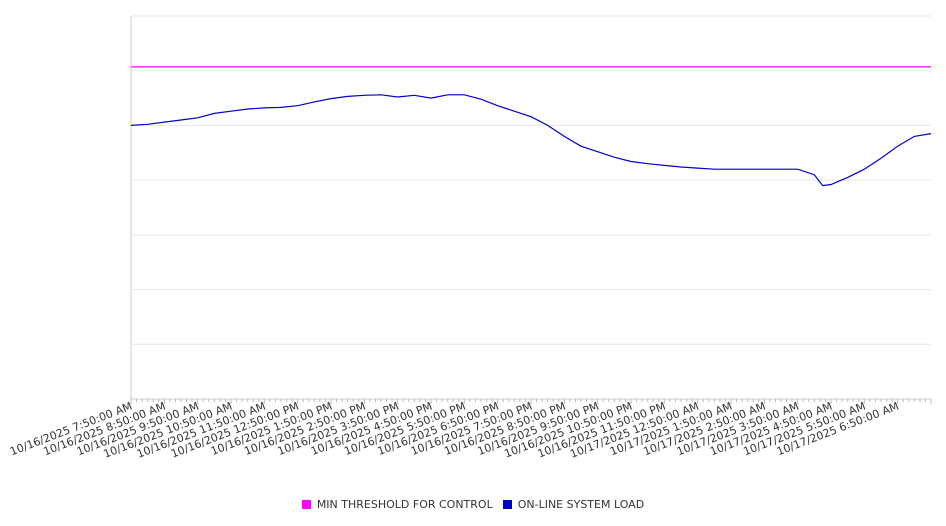 Image resolution: width=946 pixels, height=526 pixels. Describe the element at coordinates (581, 504) in the screenshot. I see `legend-label-system-load: ON-LINE SYSTEM LOAD` at that location.